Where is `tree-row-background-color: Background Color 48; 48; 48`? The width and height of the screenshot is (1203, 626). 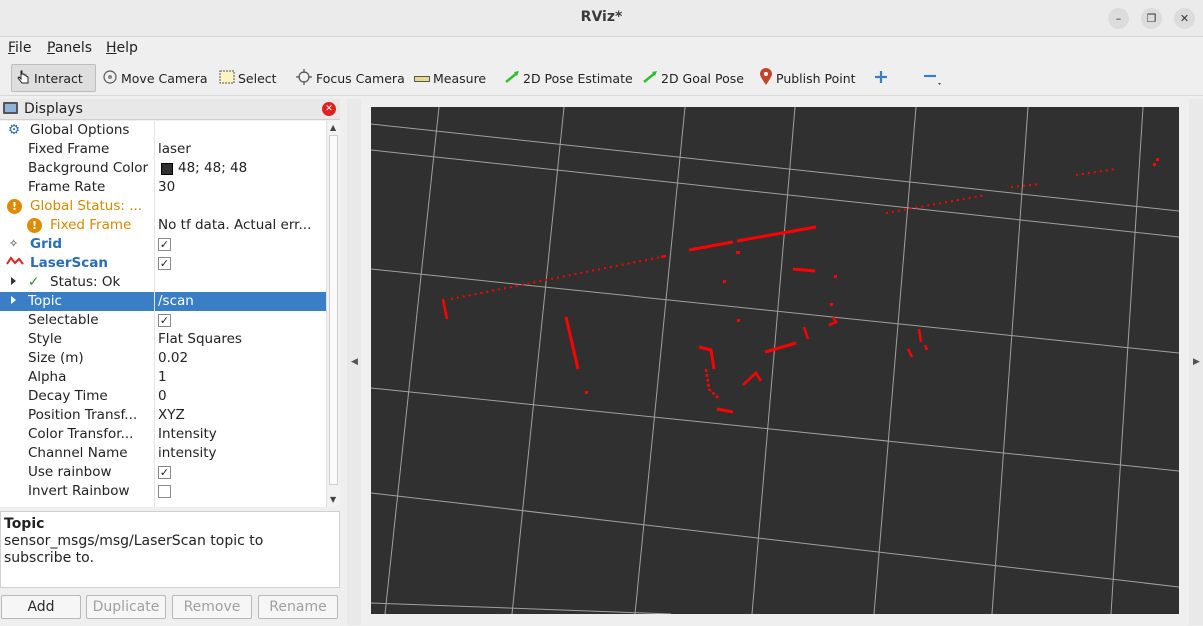 tree-row-background-color: Background Color 48; 48; 48 is located at coordinates (163, 168).